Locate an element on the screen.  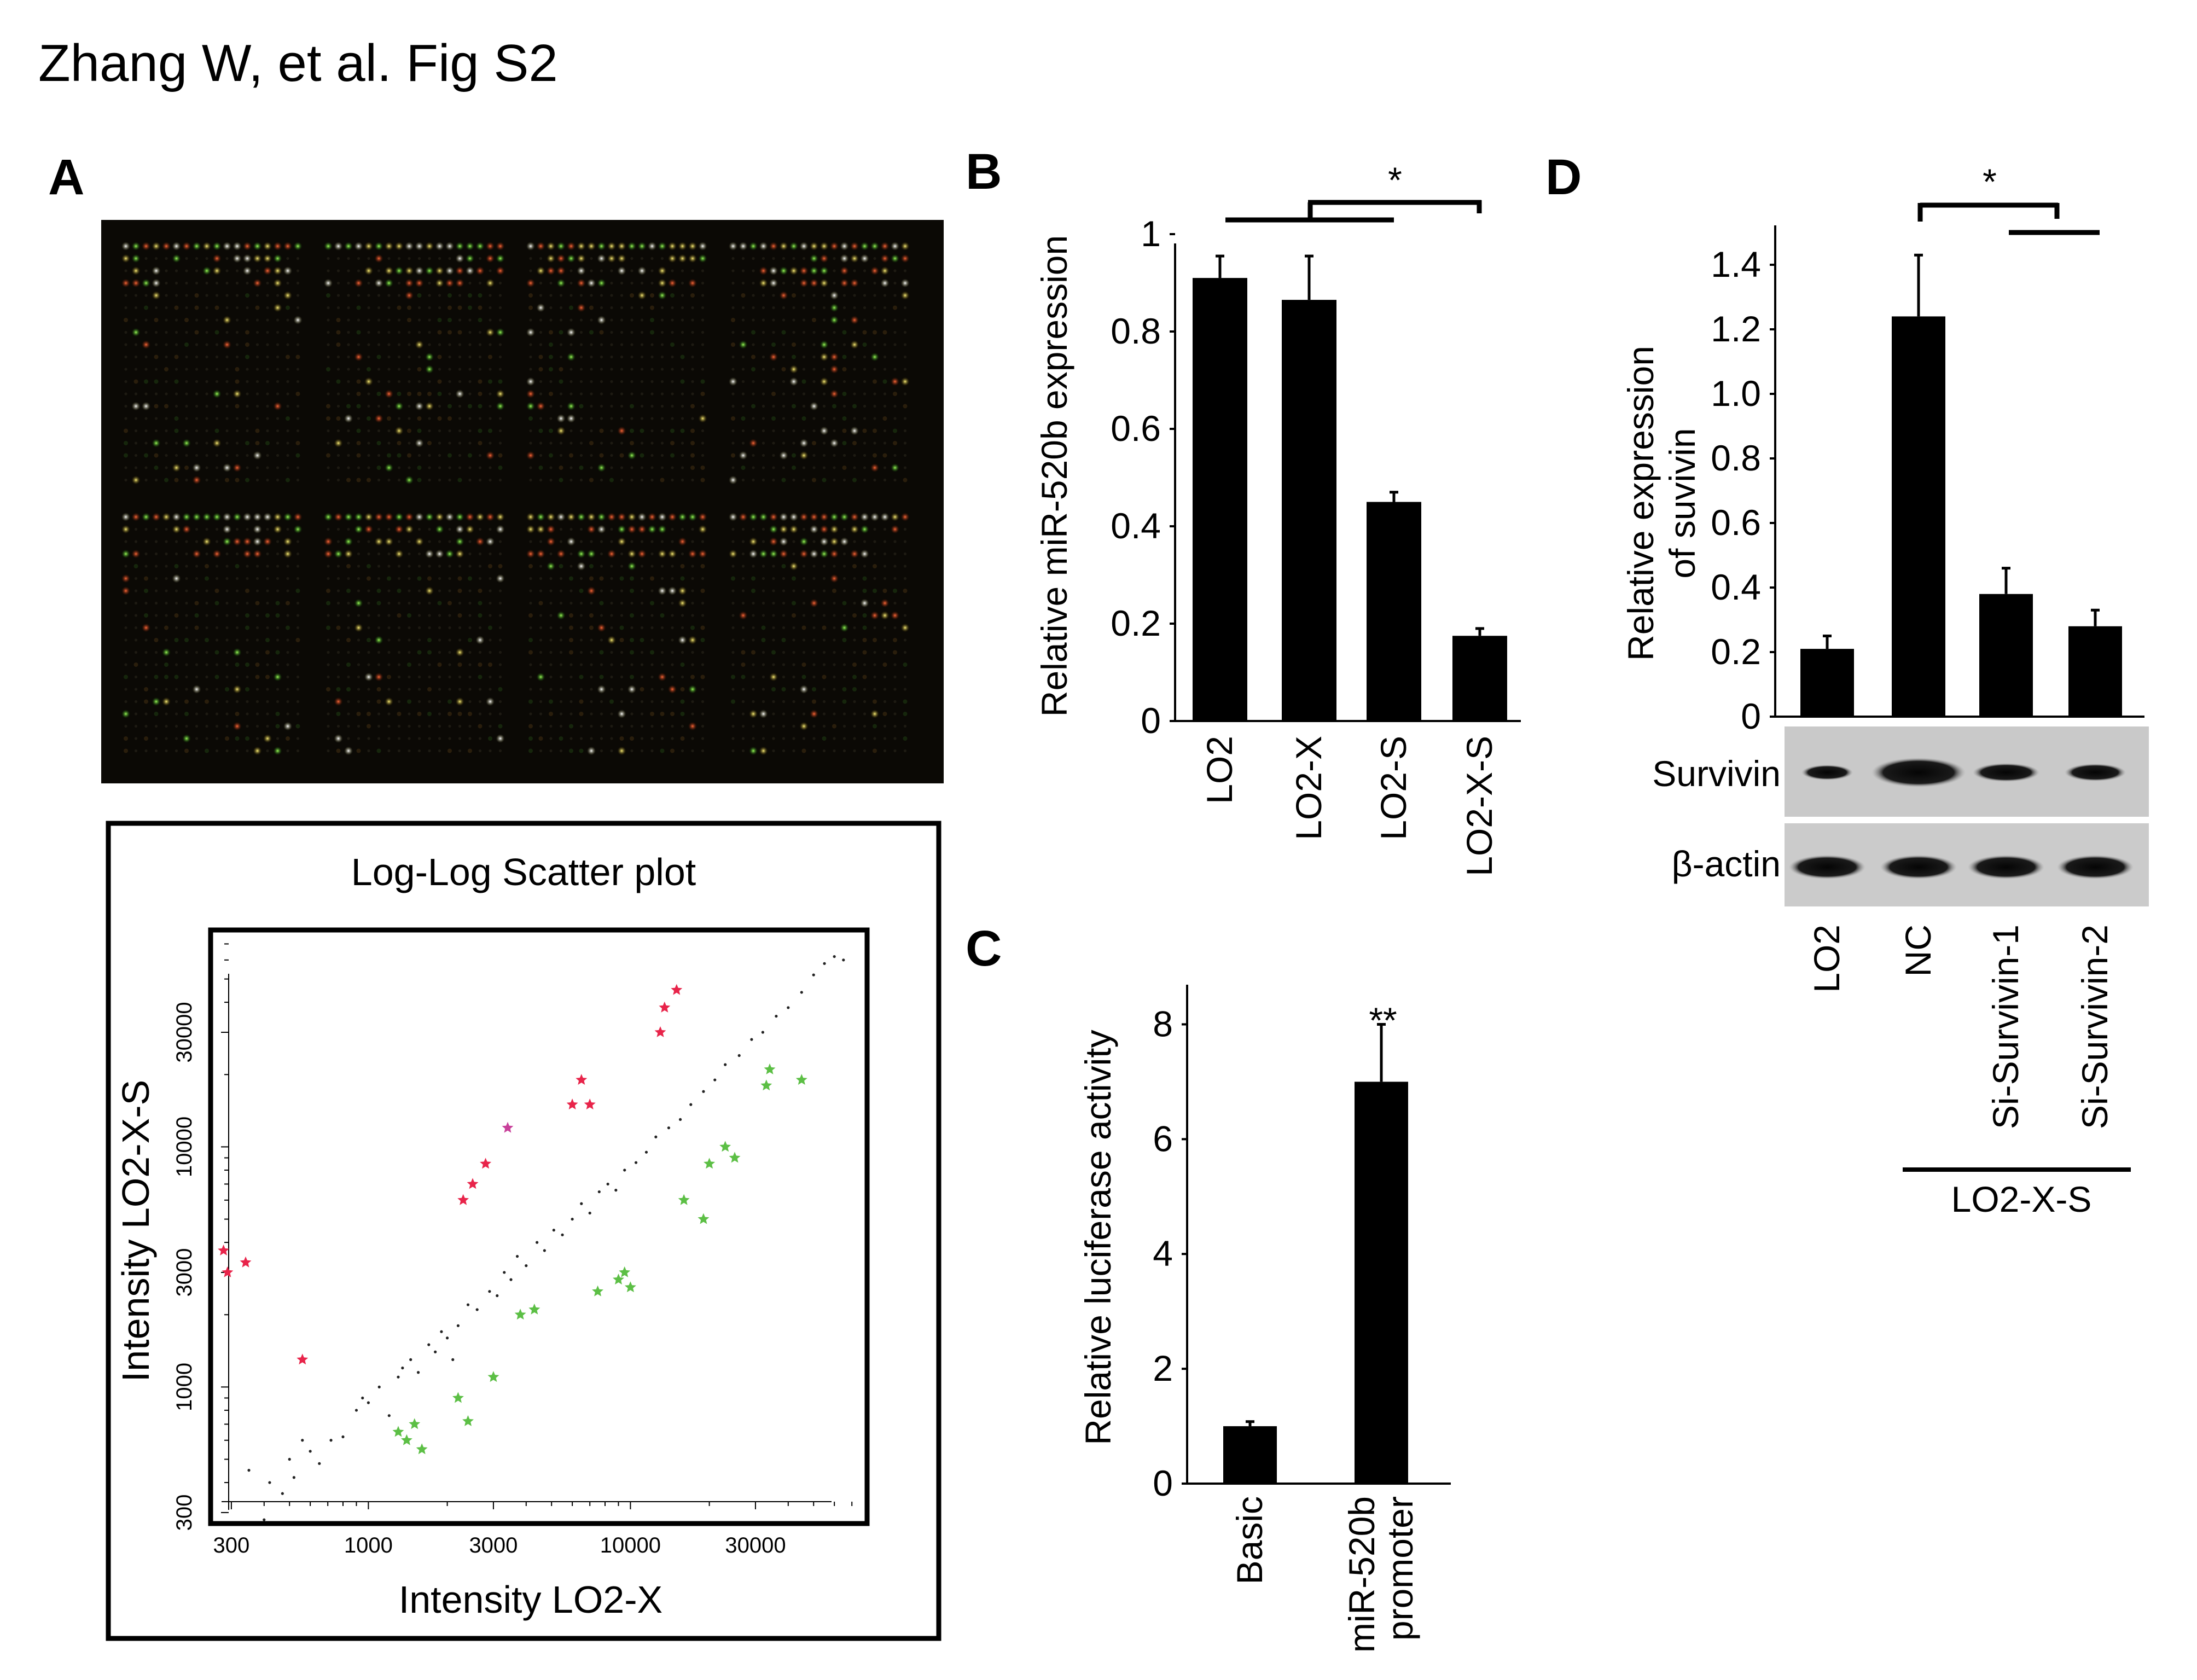
chart-b-bar is located at coordinates (1479, 678).